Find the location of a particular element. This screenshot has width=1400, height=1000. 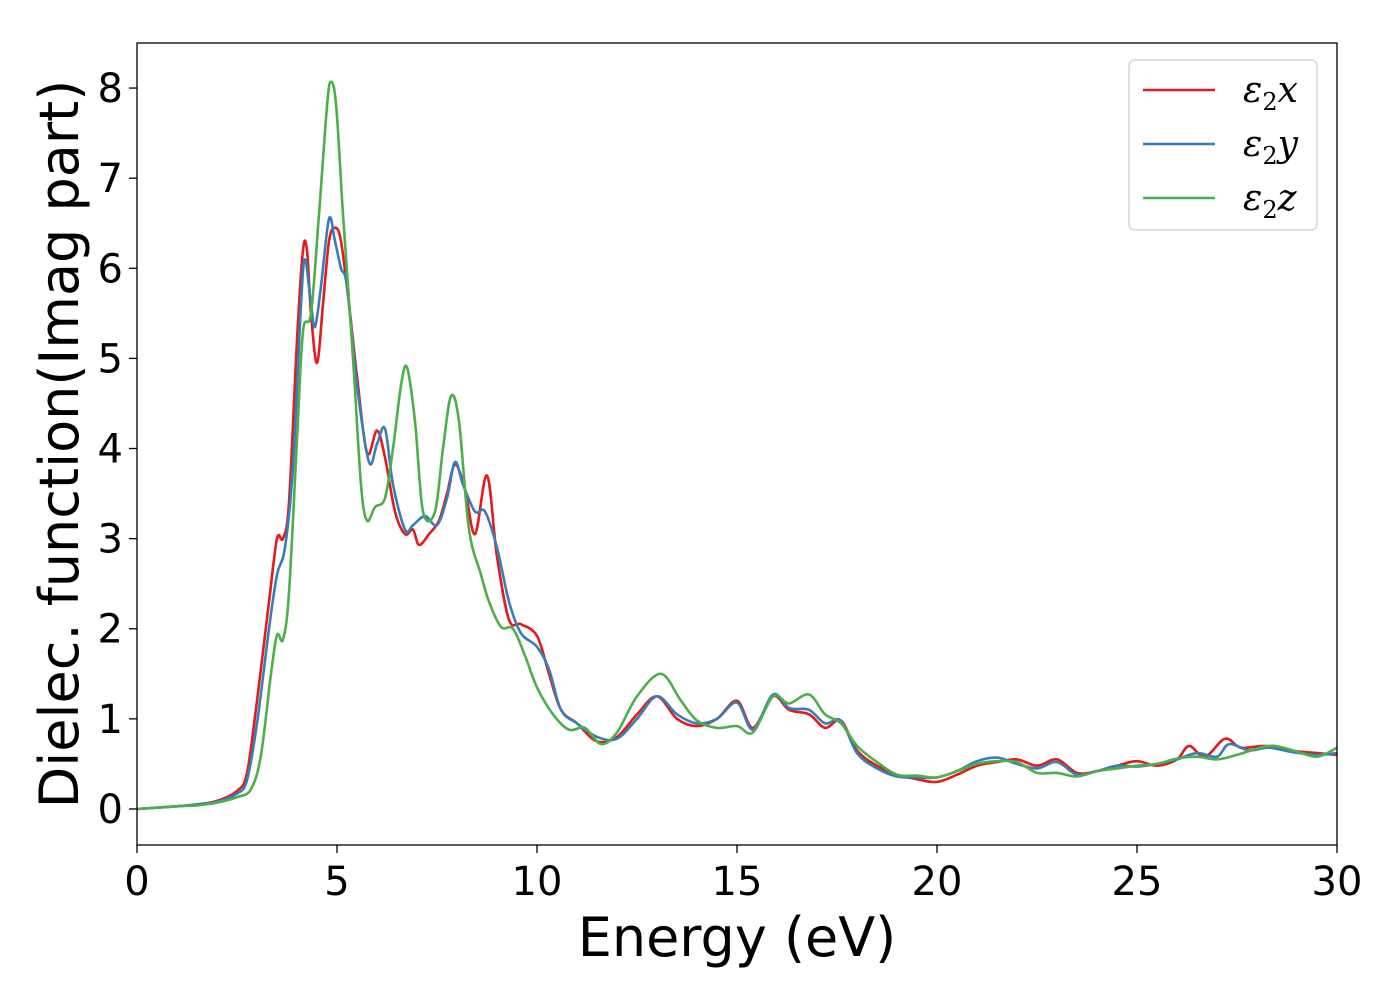

legend-box is located at coordinates (1223, 145).